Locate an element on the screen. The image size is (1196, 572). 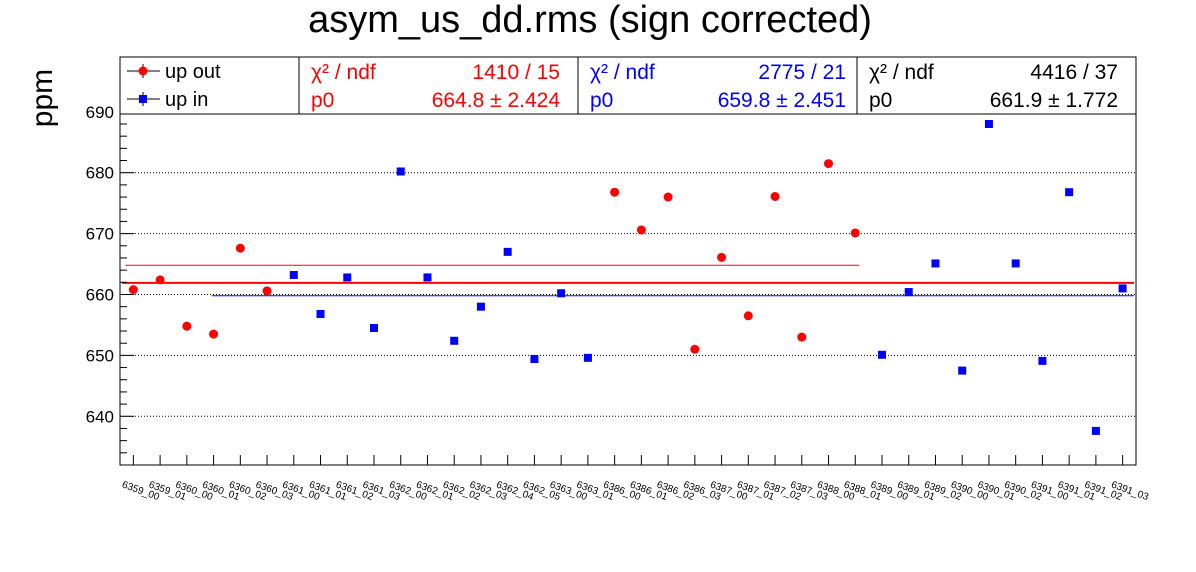
stat-chi2-label-up-in: χ² / ndf is located at coordinates (622, 72).